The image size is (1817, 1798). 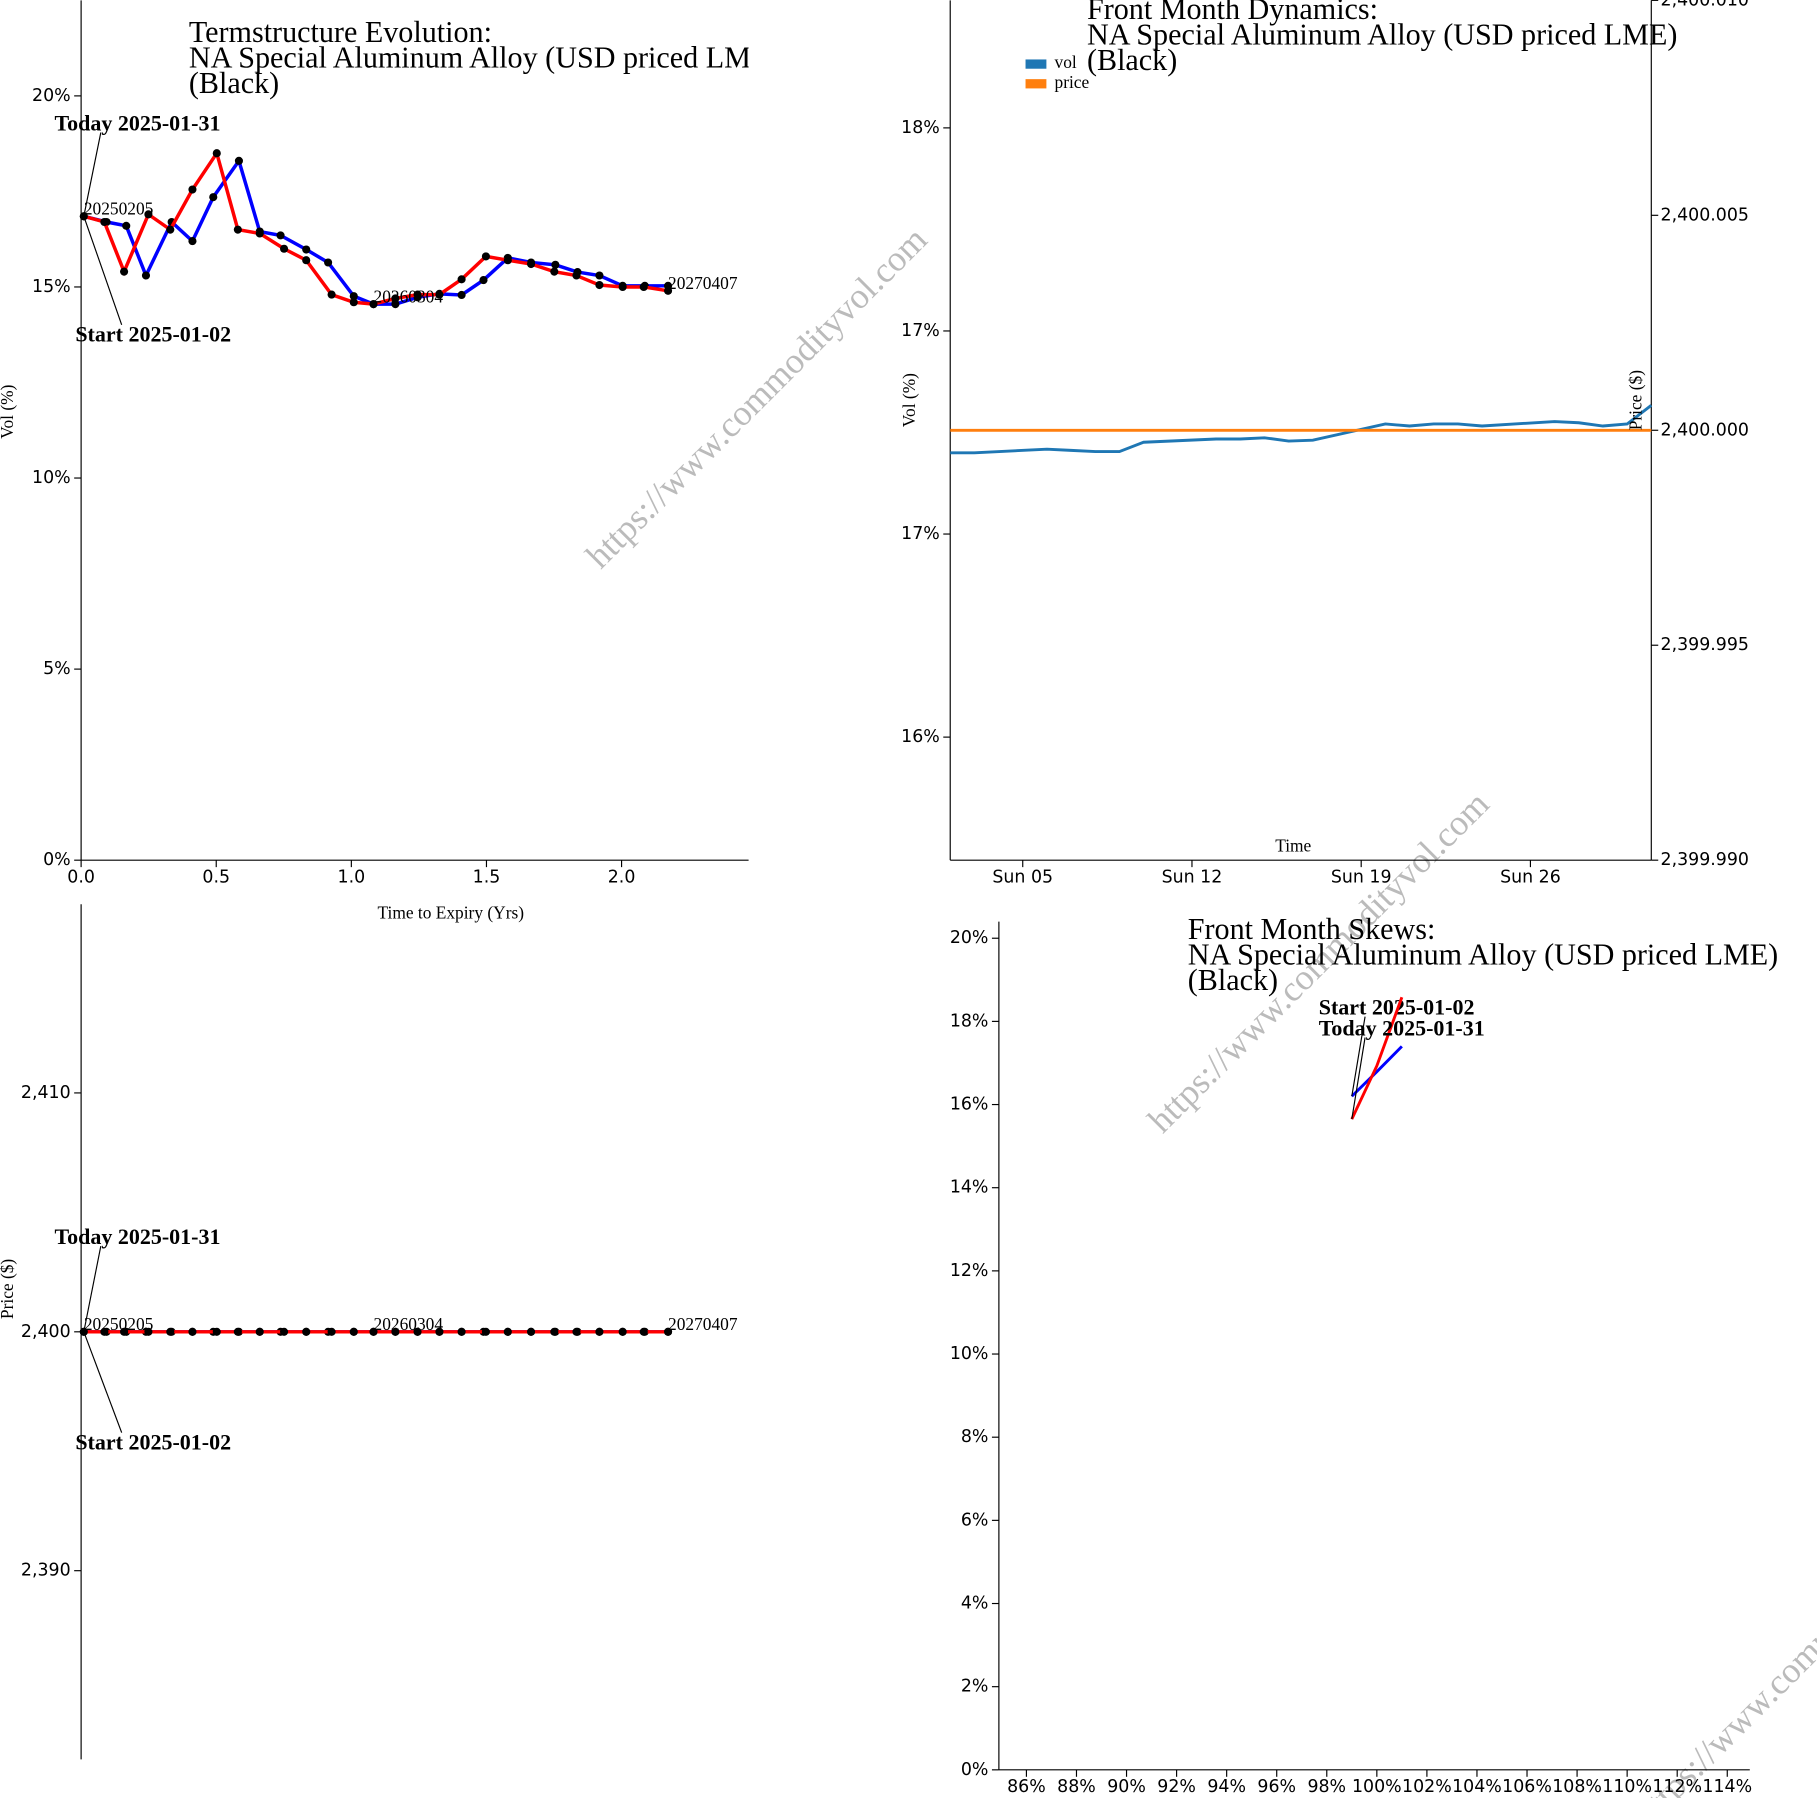 I want to click on x-tick-label: 88%, so click(x=1076, y=1787).